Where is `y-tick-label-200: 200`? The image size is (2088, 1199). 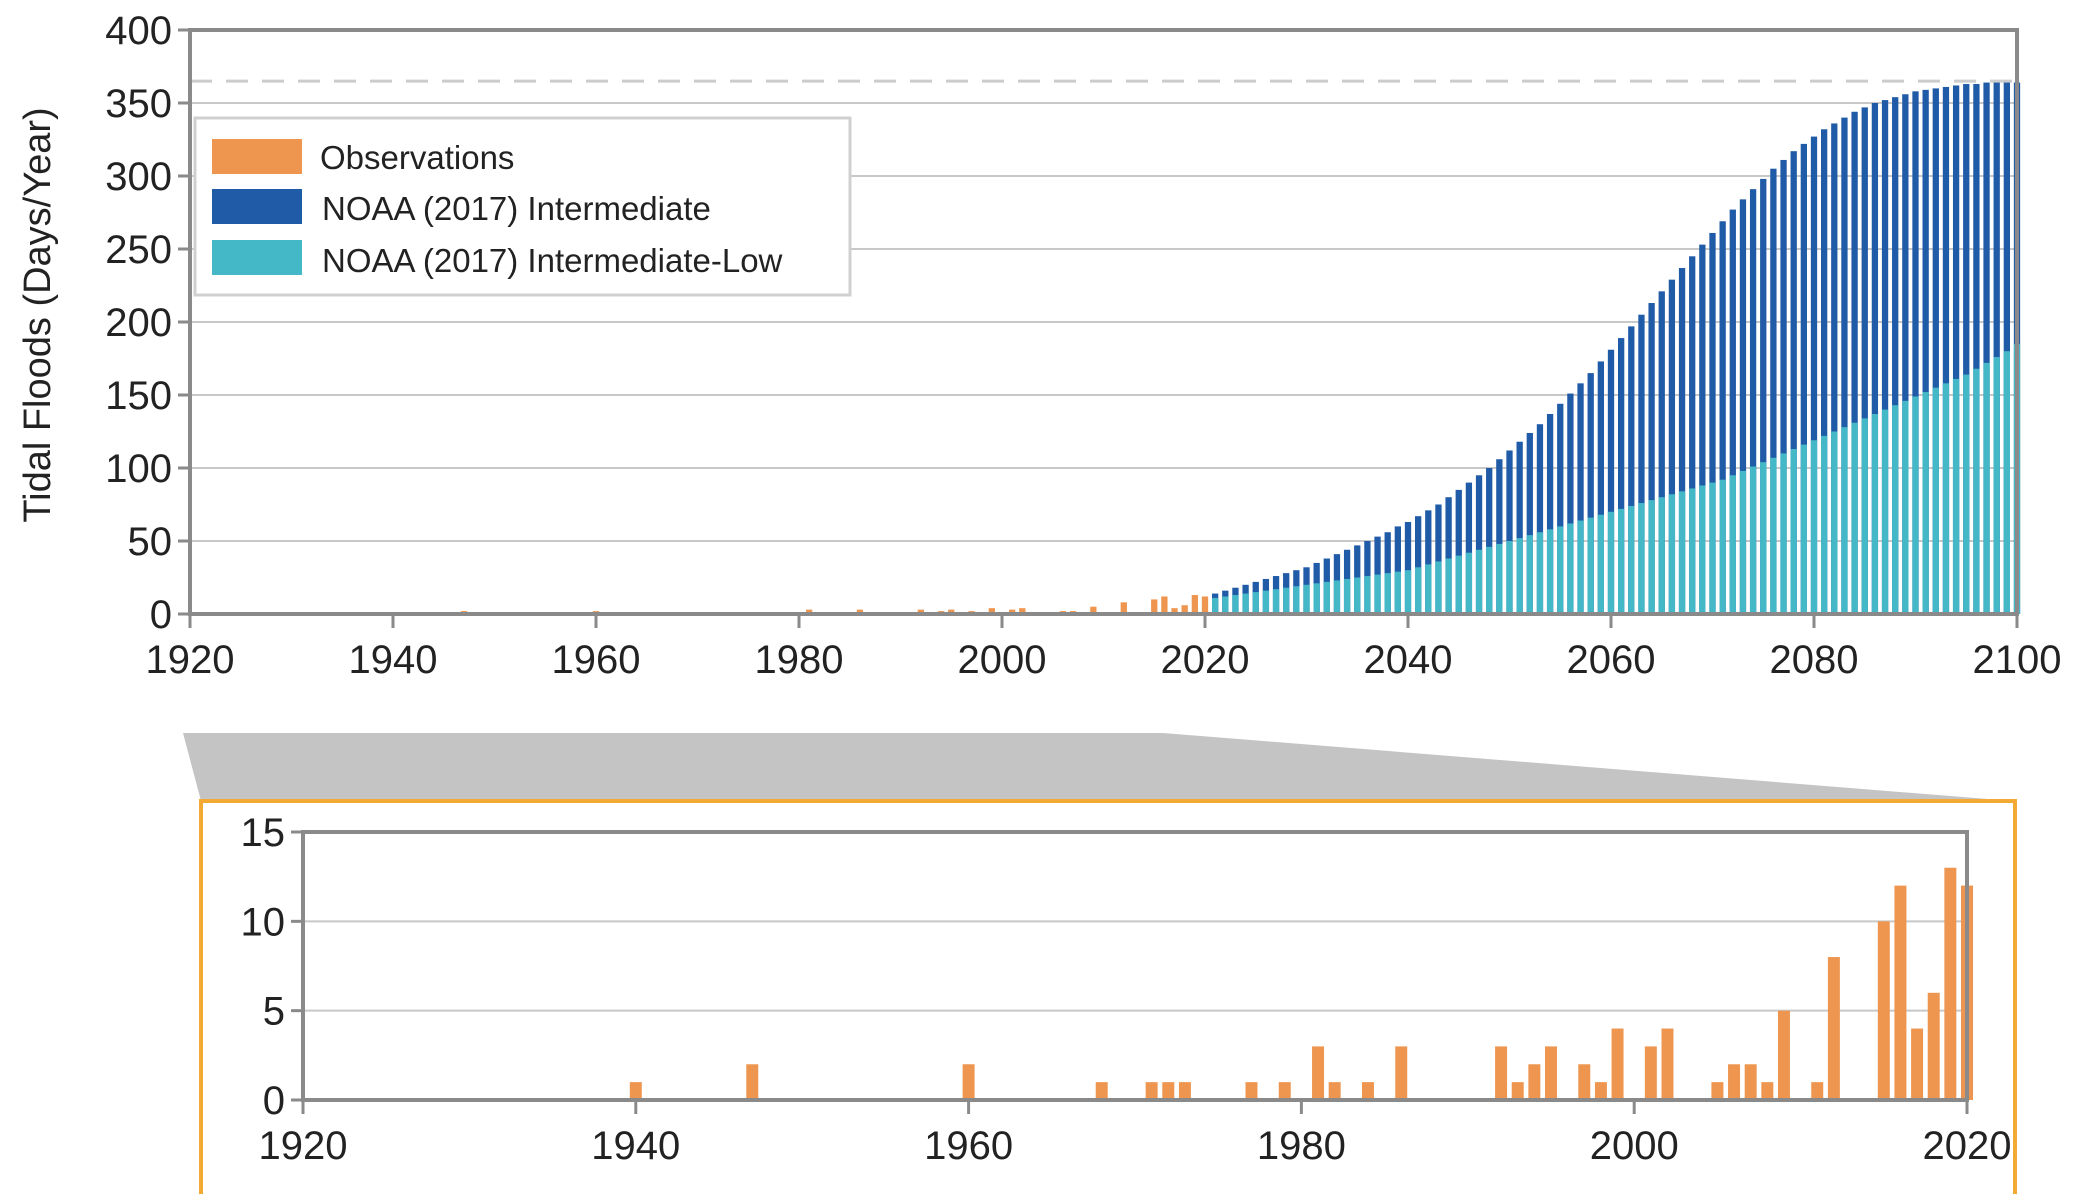 y-tick-label-200: 200 is located at coordinates (138, 323).